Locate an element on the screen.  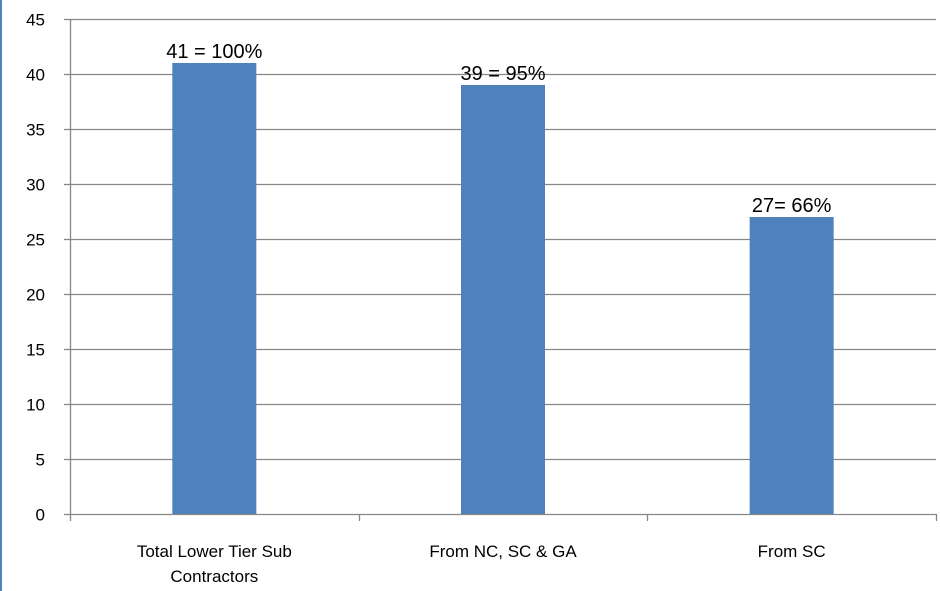
category-label: Contractors is located at coordinates (214, 576).